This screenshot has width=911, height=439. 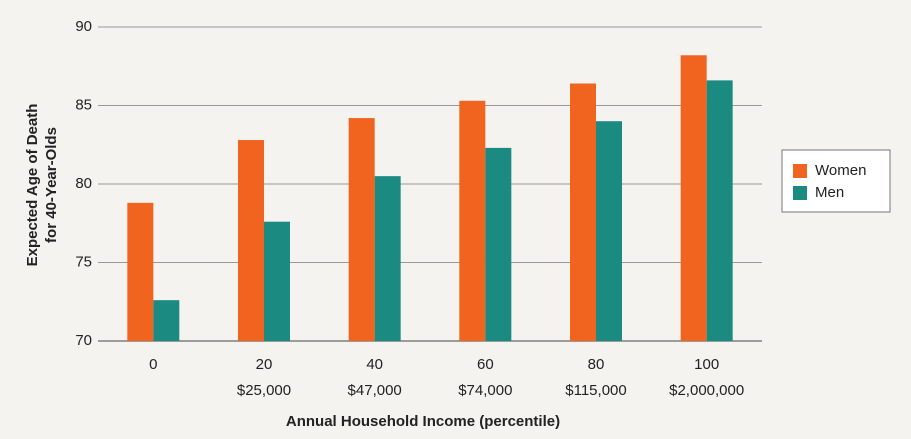 What do you see at coordinates (840, 170) in the screenshot?
I see `legend-label: Women` at bounding box center [840, 170].